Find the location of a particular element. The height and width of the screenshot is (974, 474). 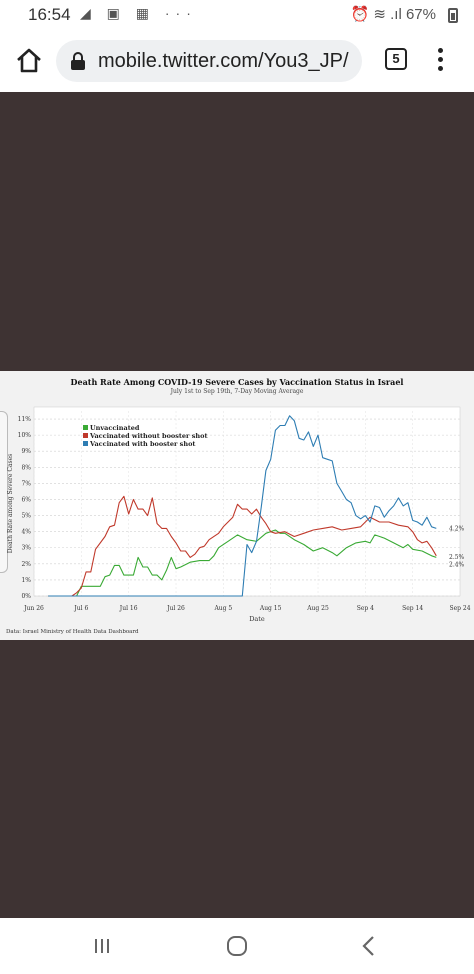

more-menu-icon is located at coordinates (440, 61).